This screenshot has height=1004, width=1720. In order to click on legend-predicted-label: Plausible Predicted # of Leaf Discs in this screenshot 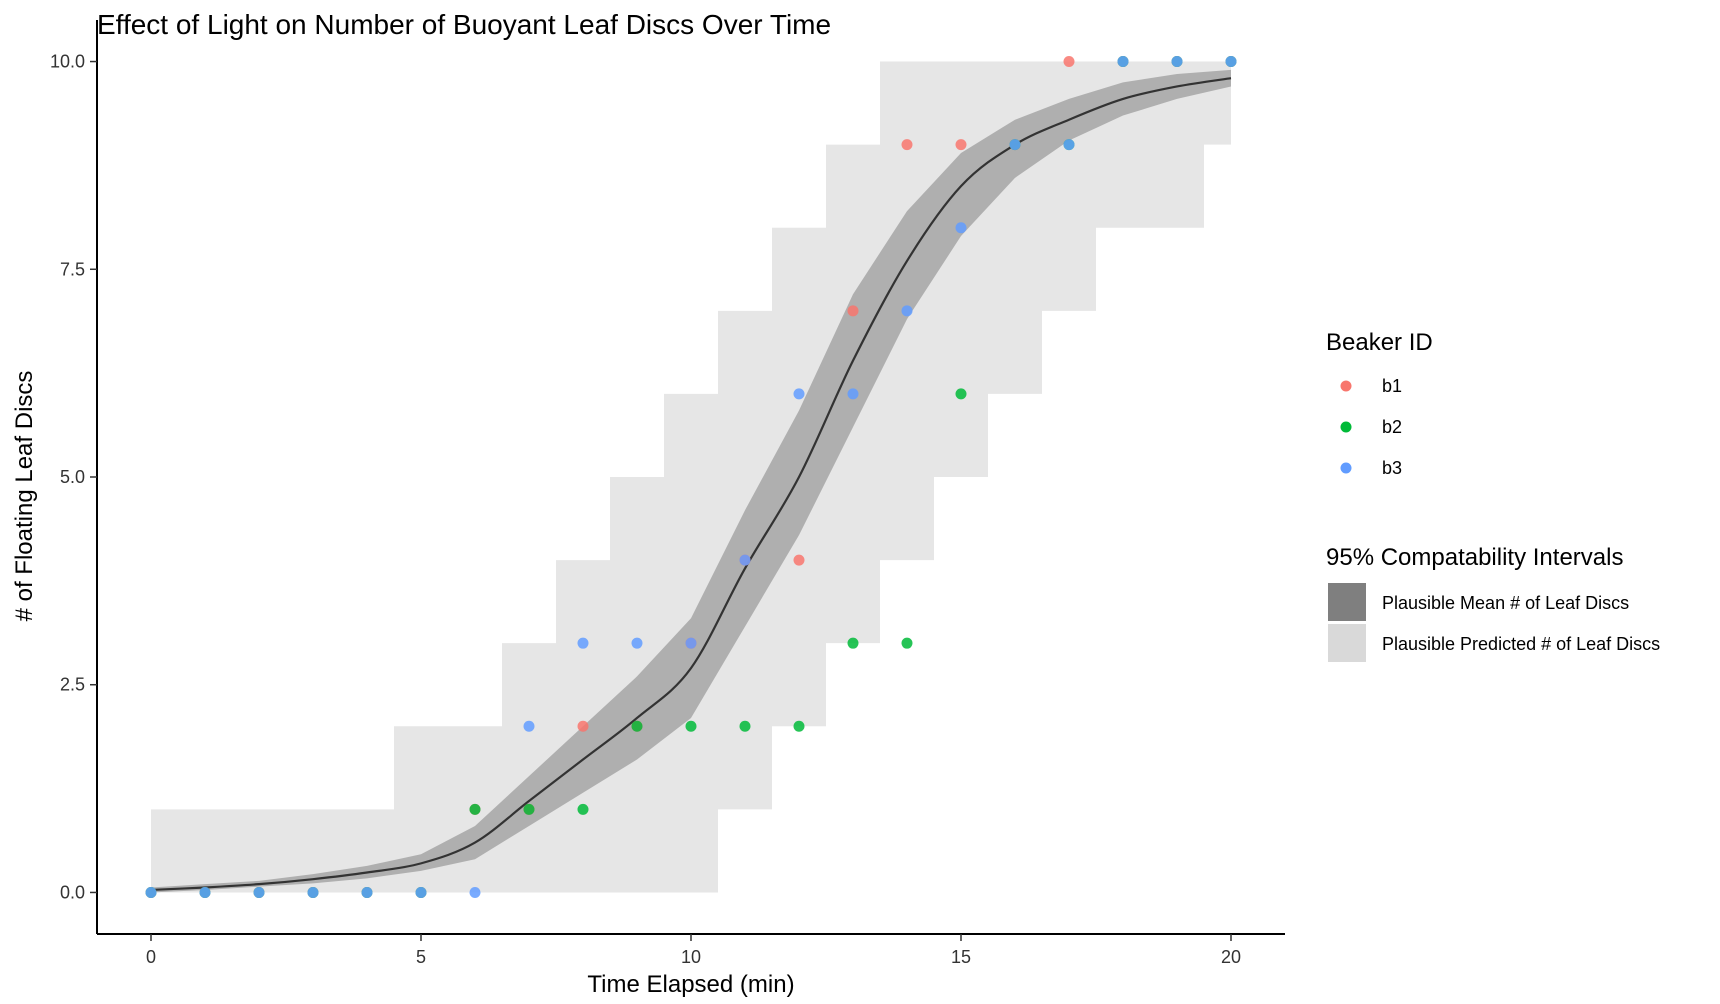, I will do `click(1521, 644)`.